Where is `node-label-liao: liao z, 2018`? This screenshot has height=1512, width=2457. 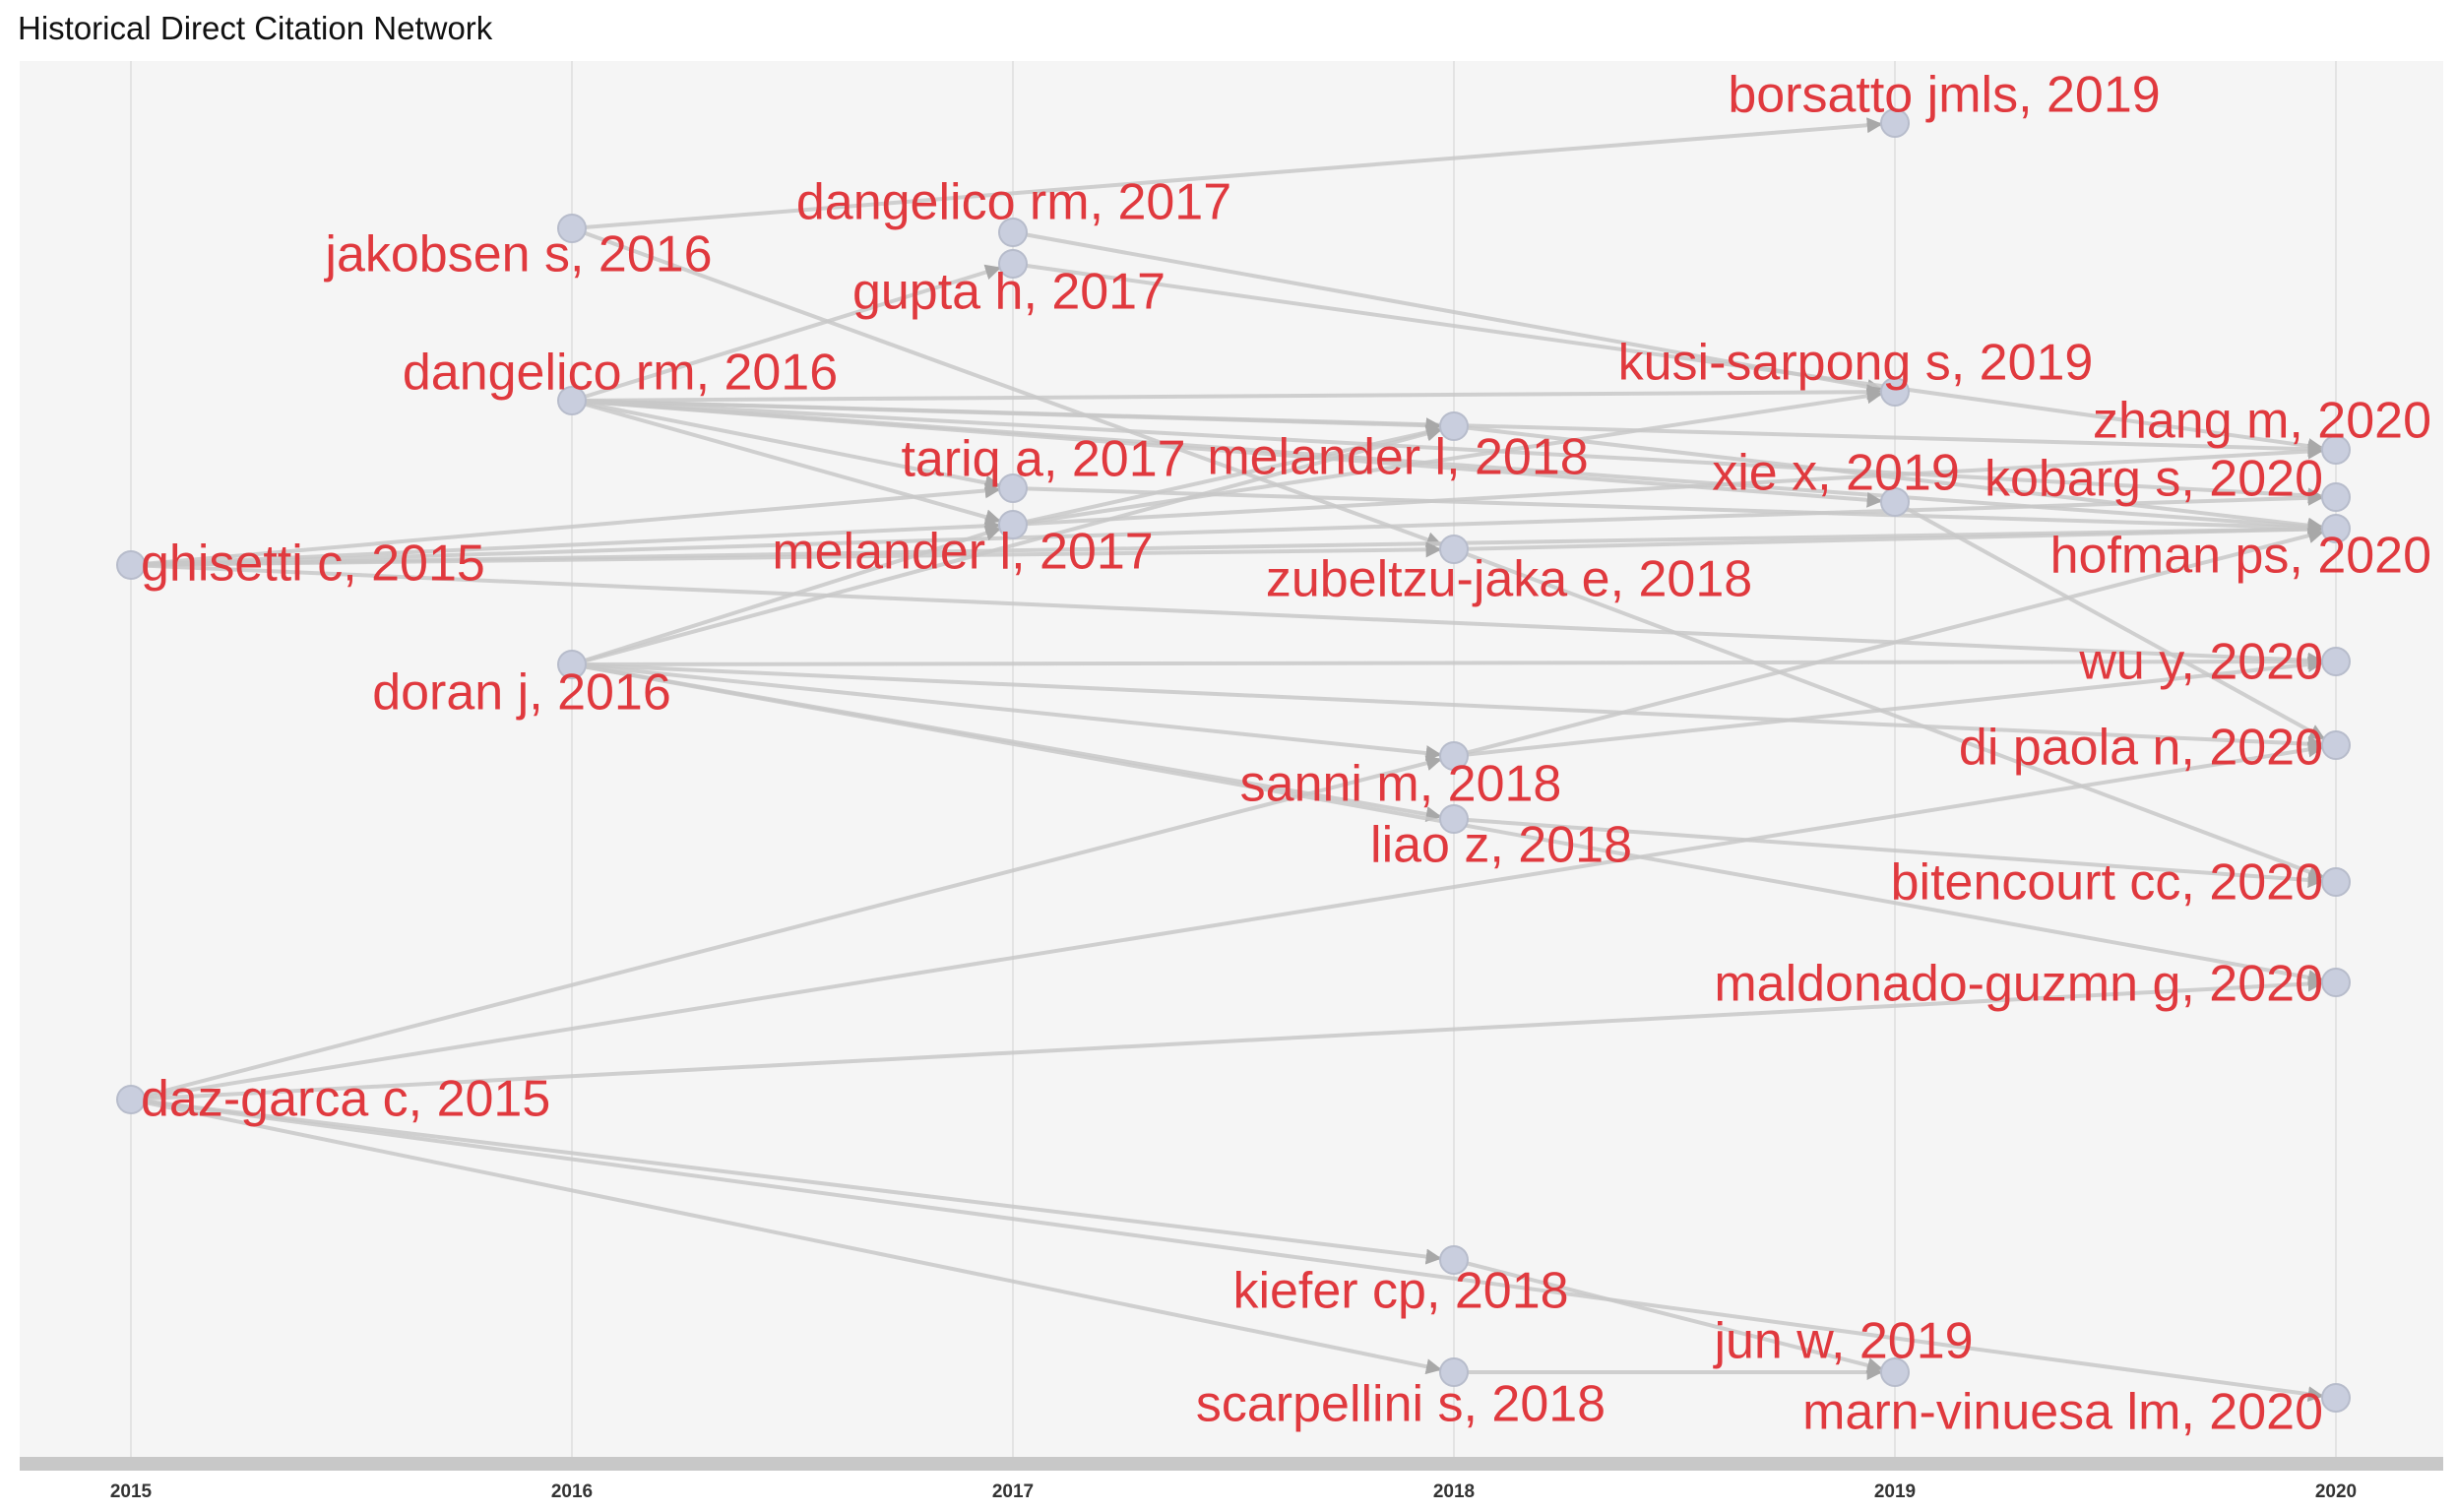 node-label-liao: liao z, 2018 is located at coordinates (1501, 845).